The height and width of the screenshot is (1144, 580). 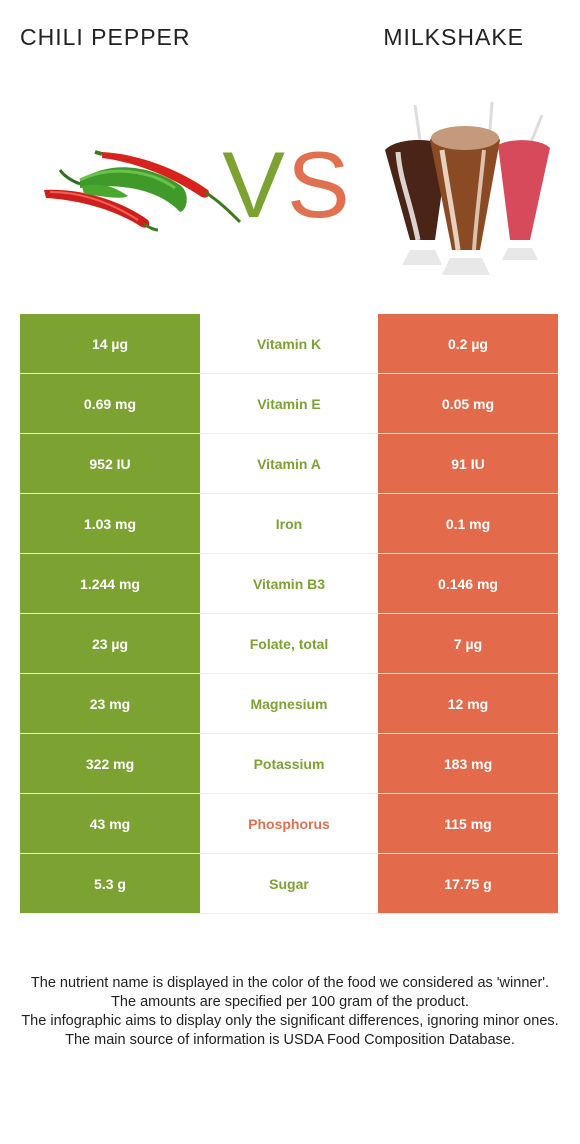 What do you see at coordinates (468, 523) in the screenshot?
I see `right-value: 0.1 mg` at bounding box center [468, 523].